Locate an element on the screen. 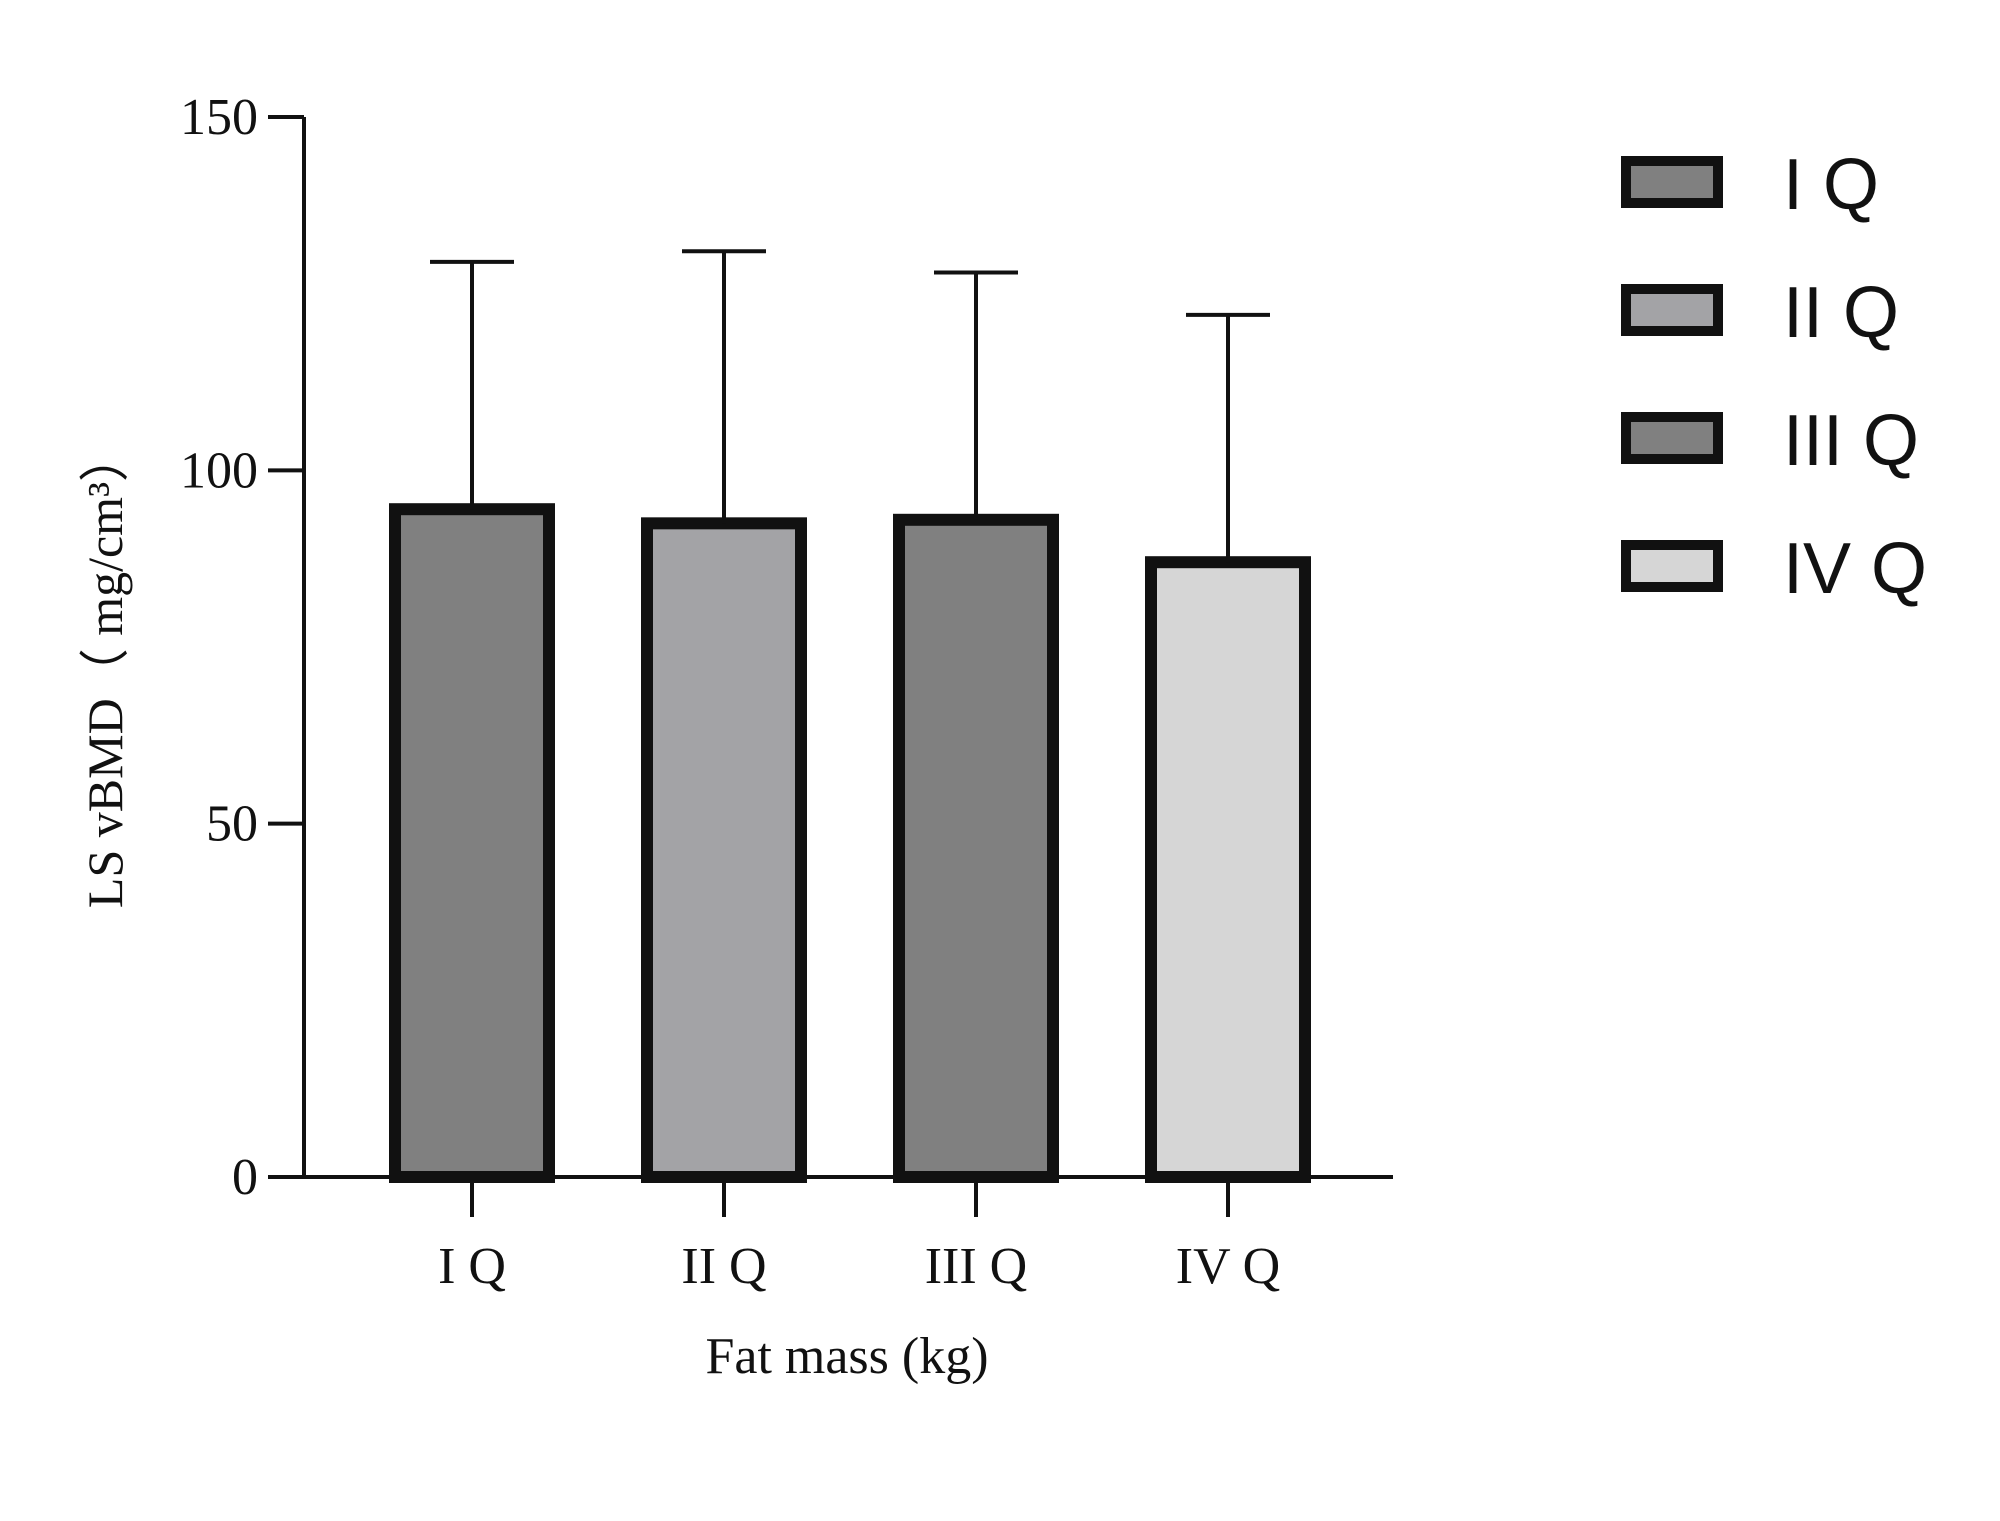 The width and height of the screenshot is (2000, 1521). x-tick-label-3: IV Q is located at coordinates (1228, 1266).